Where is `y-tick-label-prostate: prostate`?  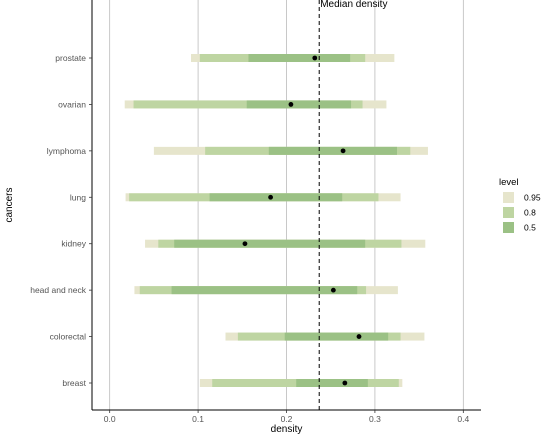
y-tick-label-prostate: prostate is located at coordinates (70, 58).